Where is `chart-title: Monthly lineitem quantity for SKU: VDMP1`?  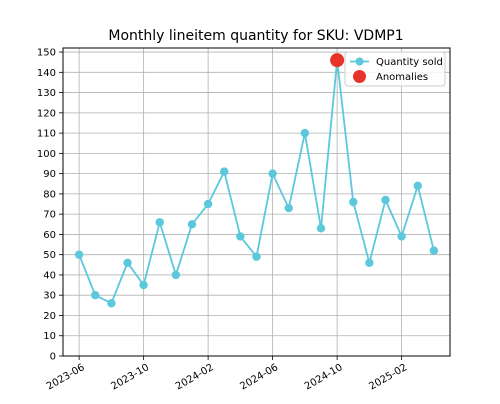
chart-title: Monthly lineitem quantity for SKU: VDMP1 is located at coordinates (255, 36).